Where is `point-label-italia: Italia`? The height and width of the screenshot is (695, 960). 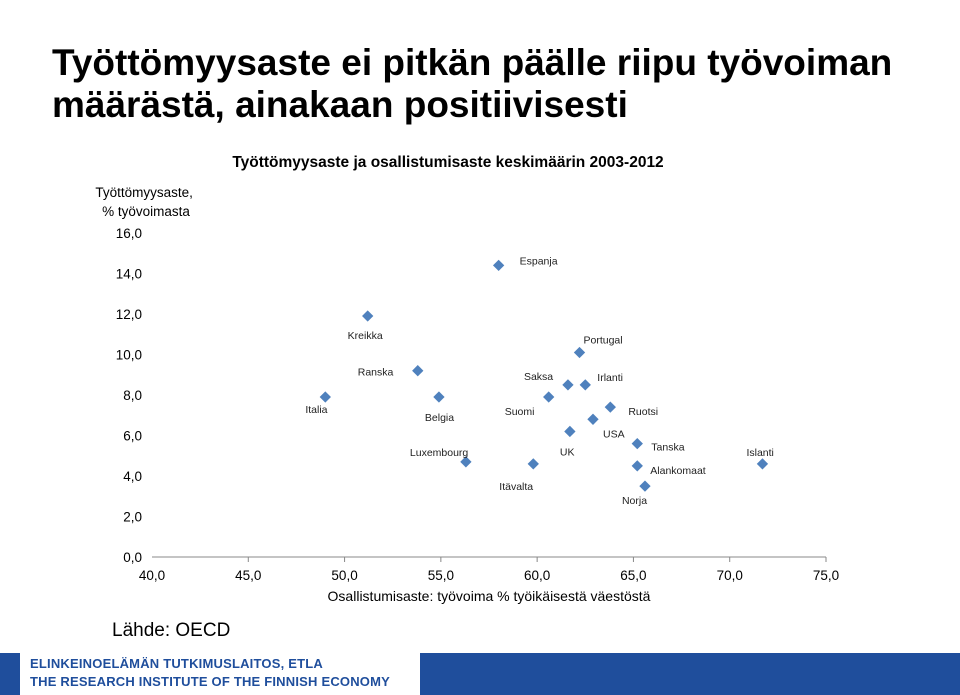 point-label-italia: Italia is located at coordinates (316, 410).